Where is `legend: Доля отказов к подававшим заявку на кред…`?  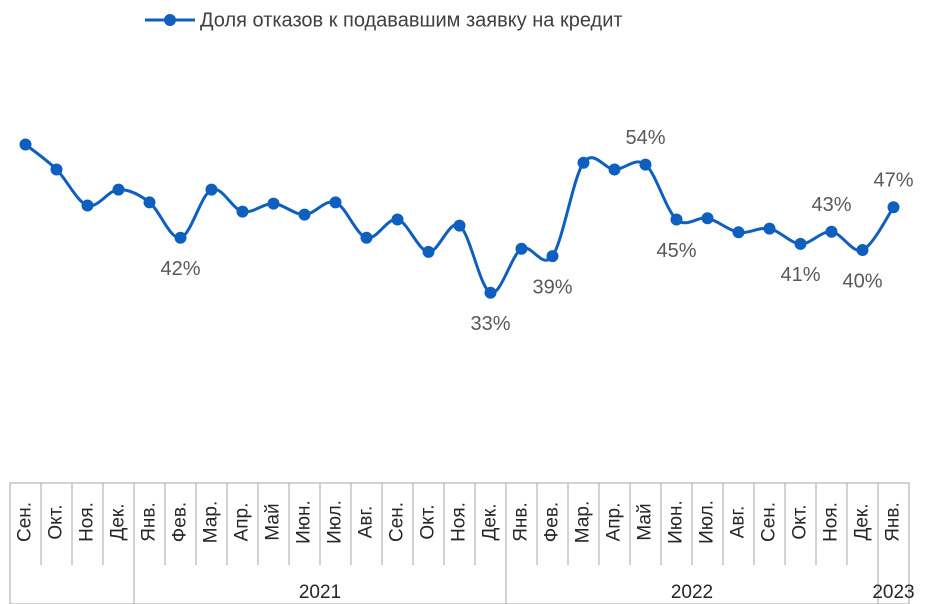
legend: Доля отказов к подававшим заявку на кред… is located at coordinates (384, 20).